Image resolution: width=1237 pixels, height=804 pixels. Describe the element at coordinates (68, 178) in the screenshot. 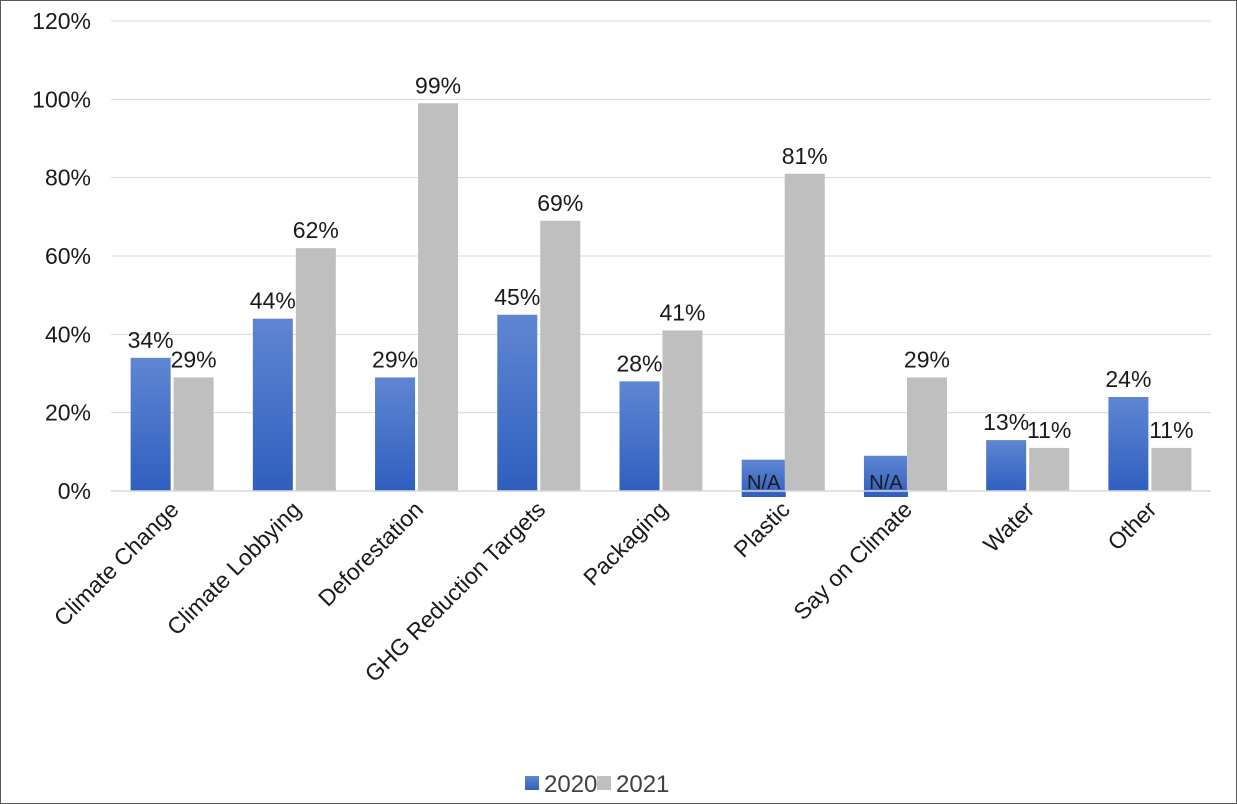

I see `y-tick-label: 80%` at that location.